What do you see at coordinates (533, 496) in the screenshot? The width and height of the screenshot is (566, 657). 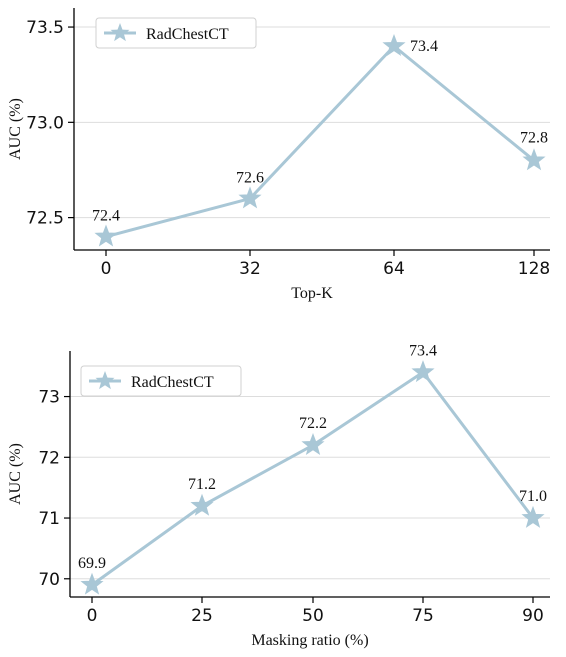 I see `data-label: 71.0` at bounding box center [533, 496].